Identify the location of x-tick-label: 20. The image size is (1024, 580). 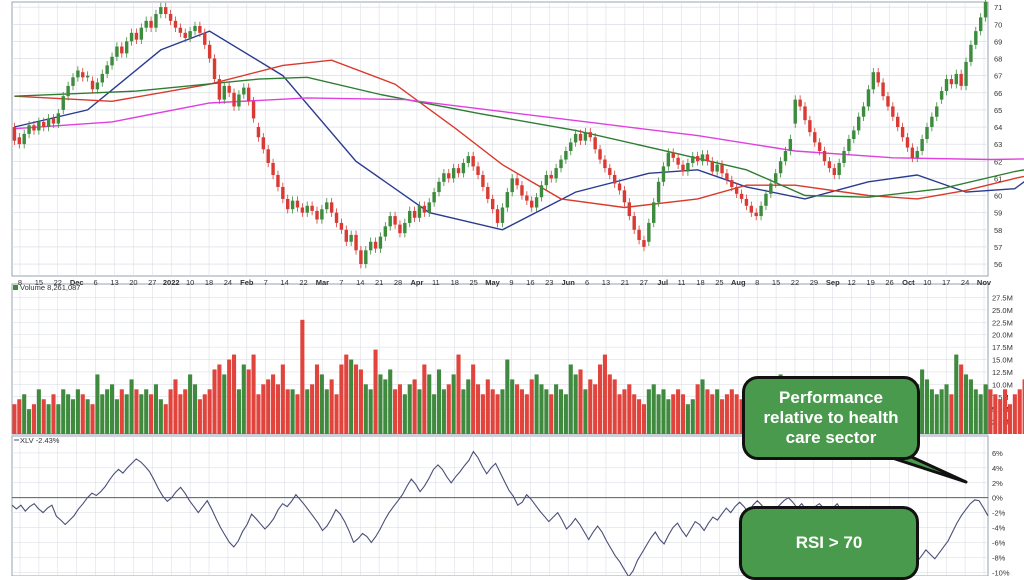
(133, 282).